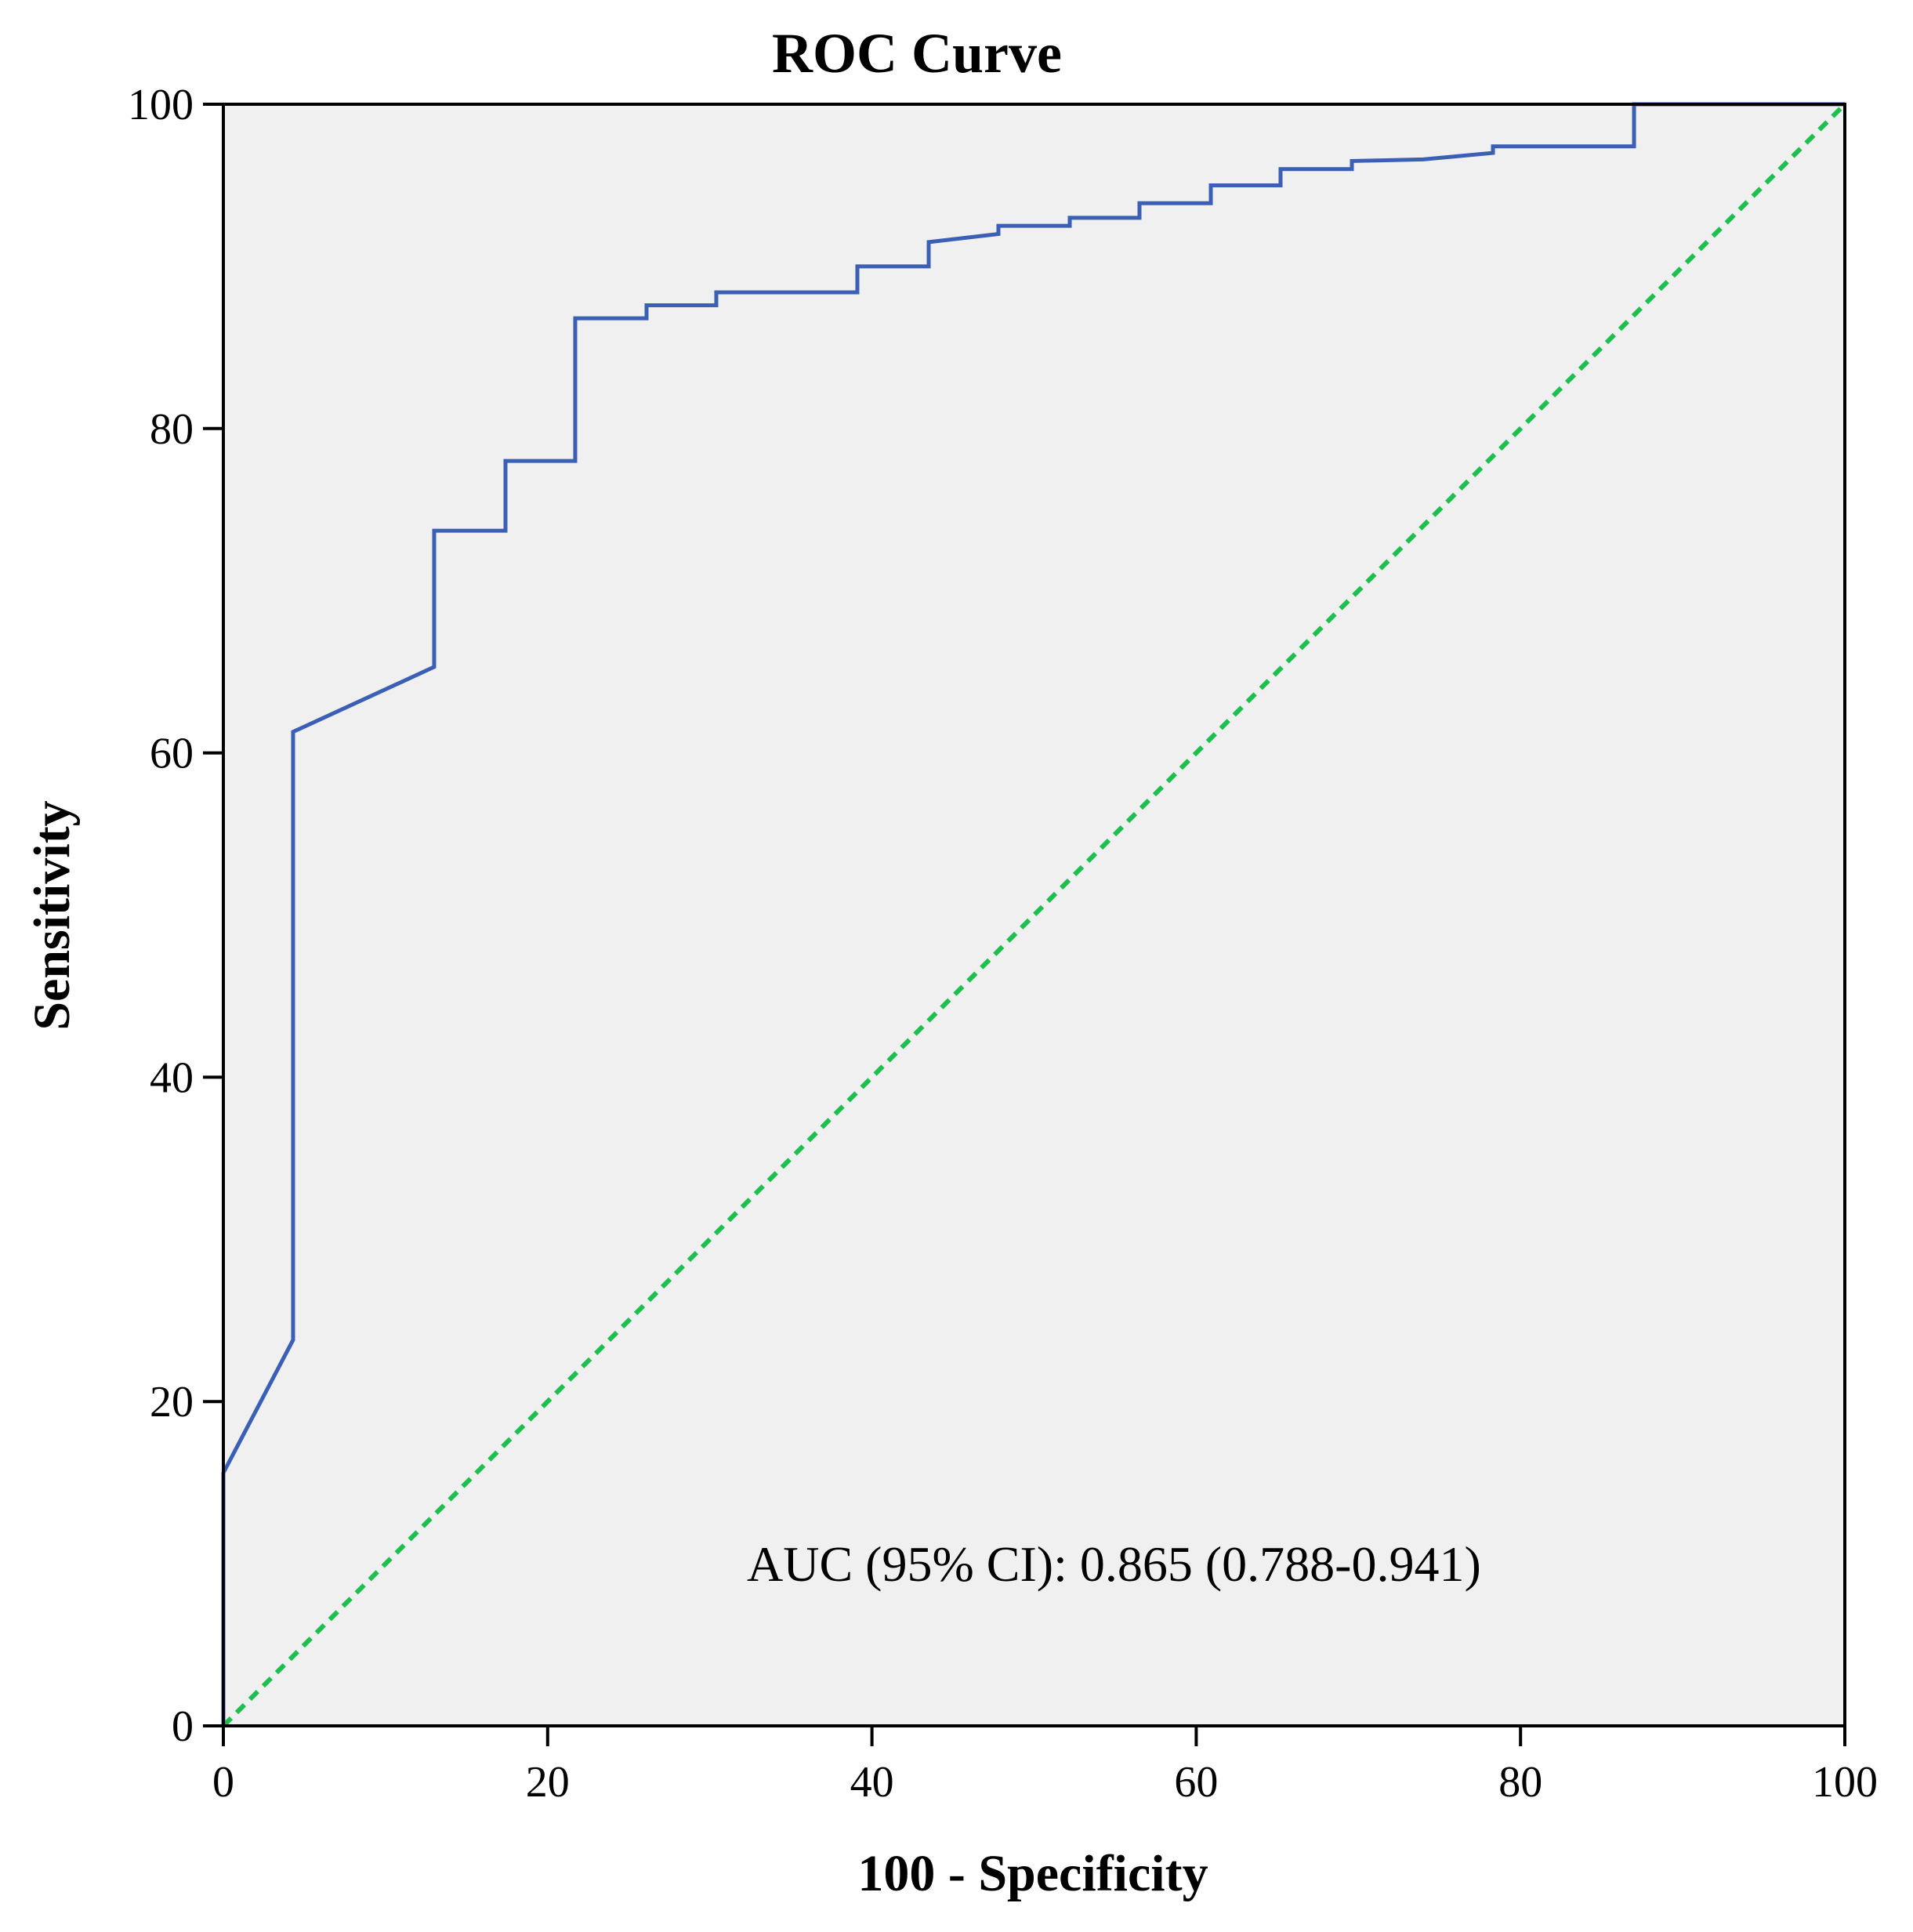 This screenshot has height=1932, width=1913. I want to click on y-tick-label: 80, so click(172, 430).